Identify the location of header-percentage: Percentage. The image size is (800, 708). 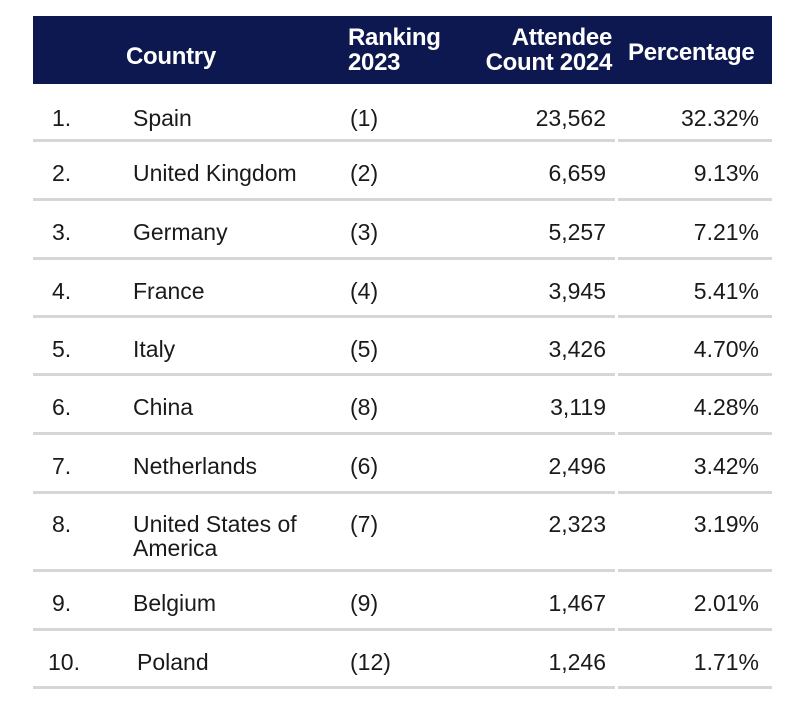
(691, 52).